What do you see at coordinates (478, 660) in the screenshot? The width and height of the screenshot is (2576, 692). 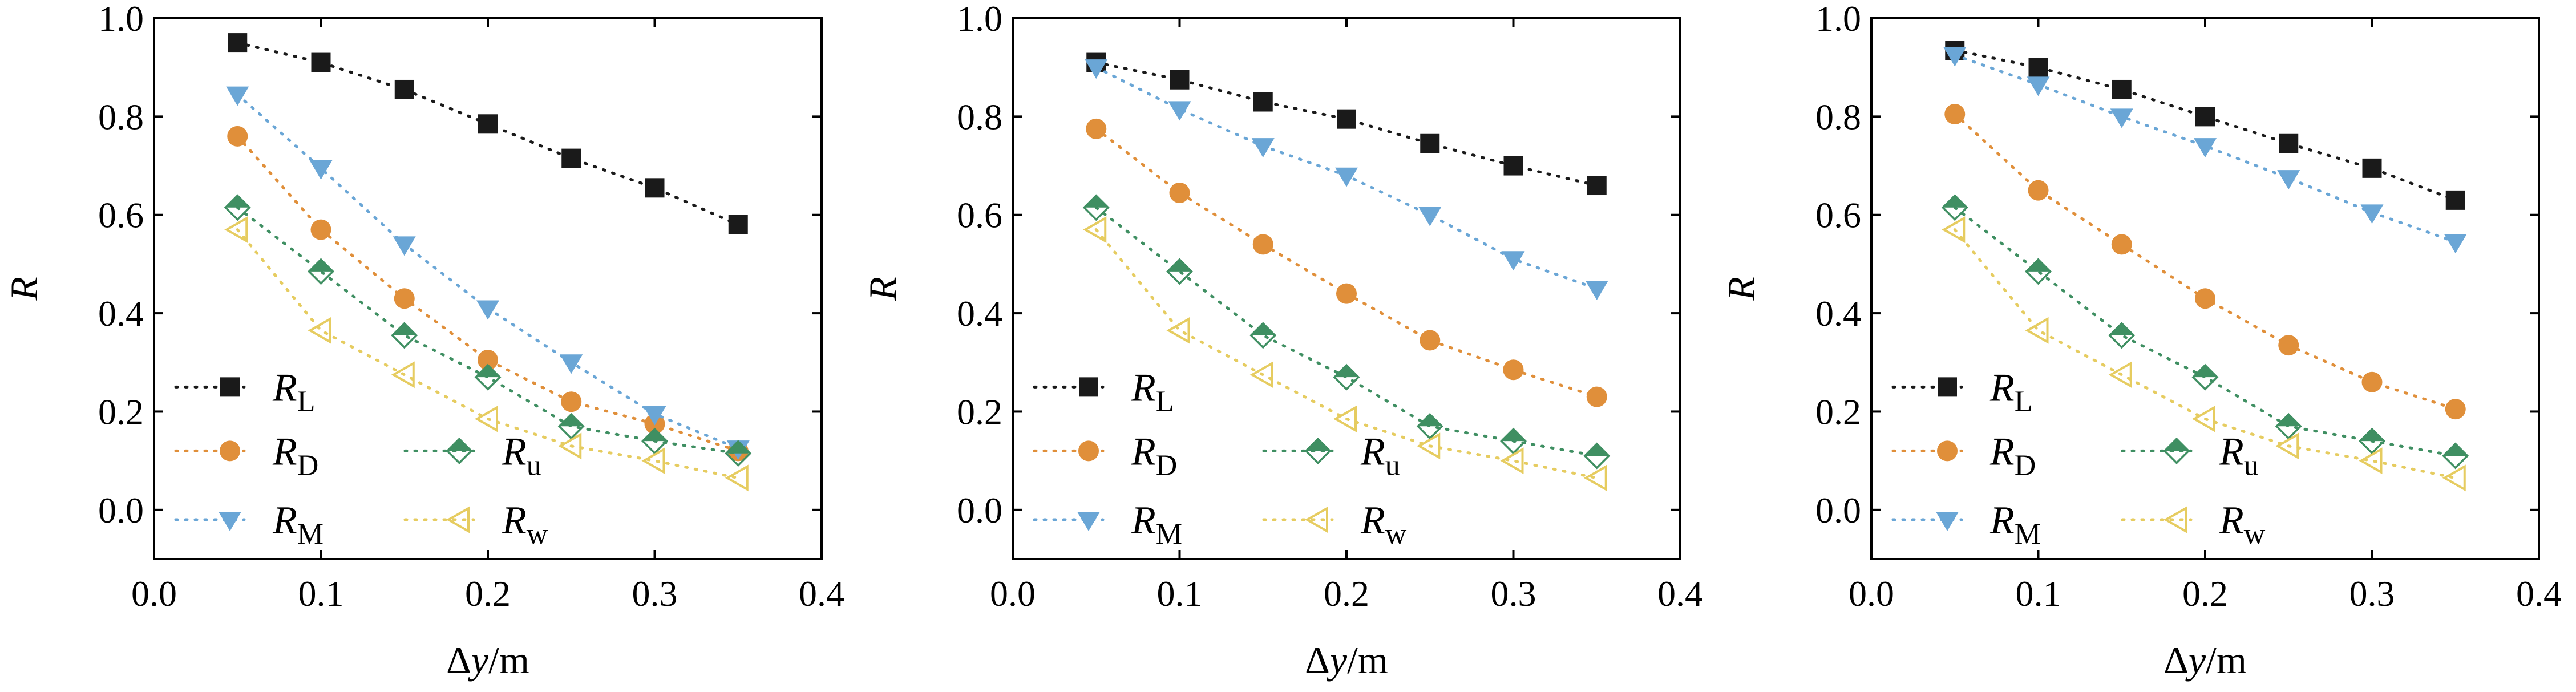 I see `x-axis-label-part: y` at bounding box center [478, 660].